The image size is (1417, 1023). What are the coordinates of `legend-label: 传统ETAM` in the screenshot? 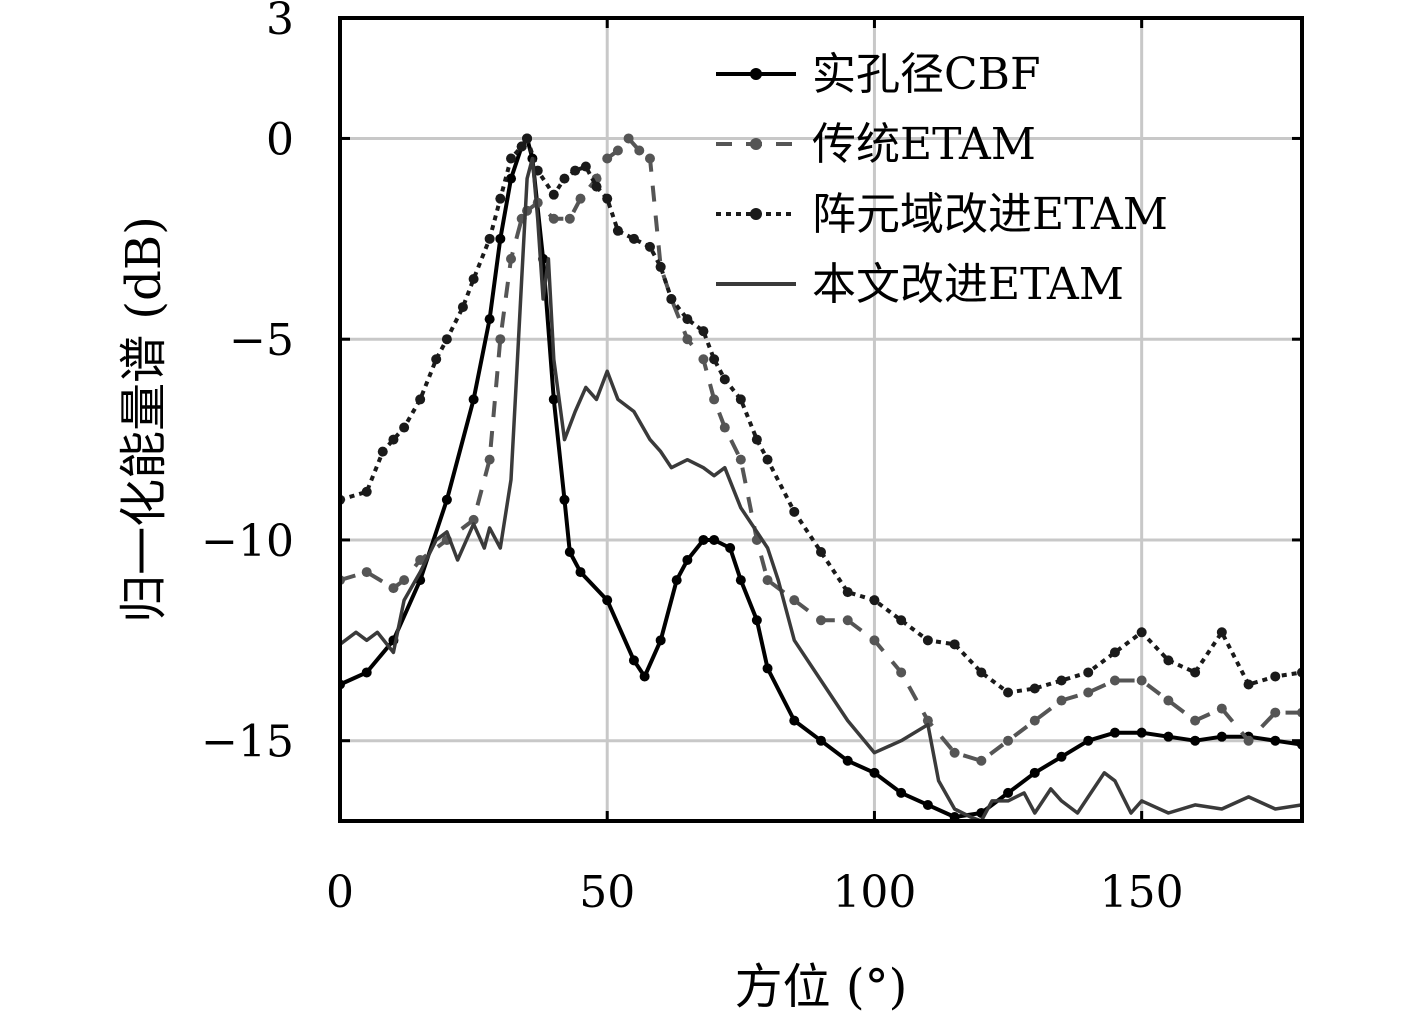 It's located at (924, 144).